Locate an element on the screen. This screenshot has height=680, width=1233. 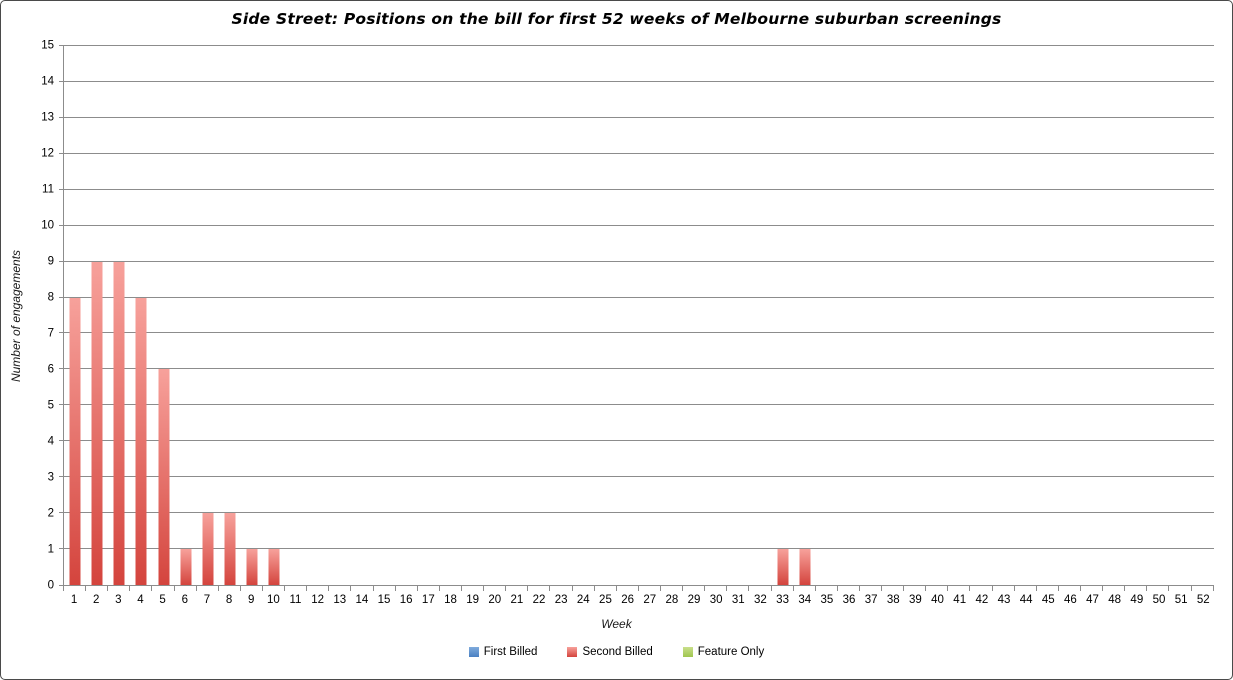
x-tick-label: 26 is located at coordinates (627, 600).